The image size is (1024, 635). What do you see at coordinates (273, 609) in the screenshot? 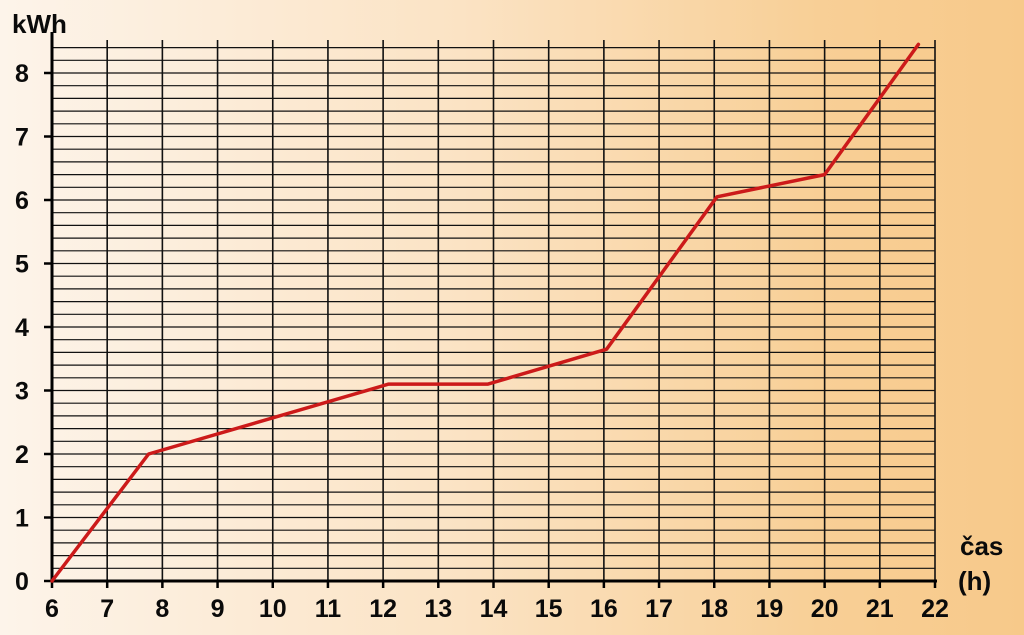
I see `x-tick-label: 10` at bounding box center [273, 609].